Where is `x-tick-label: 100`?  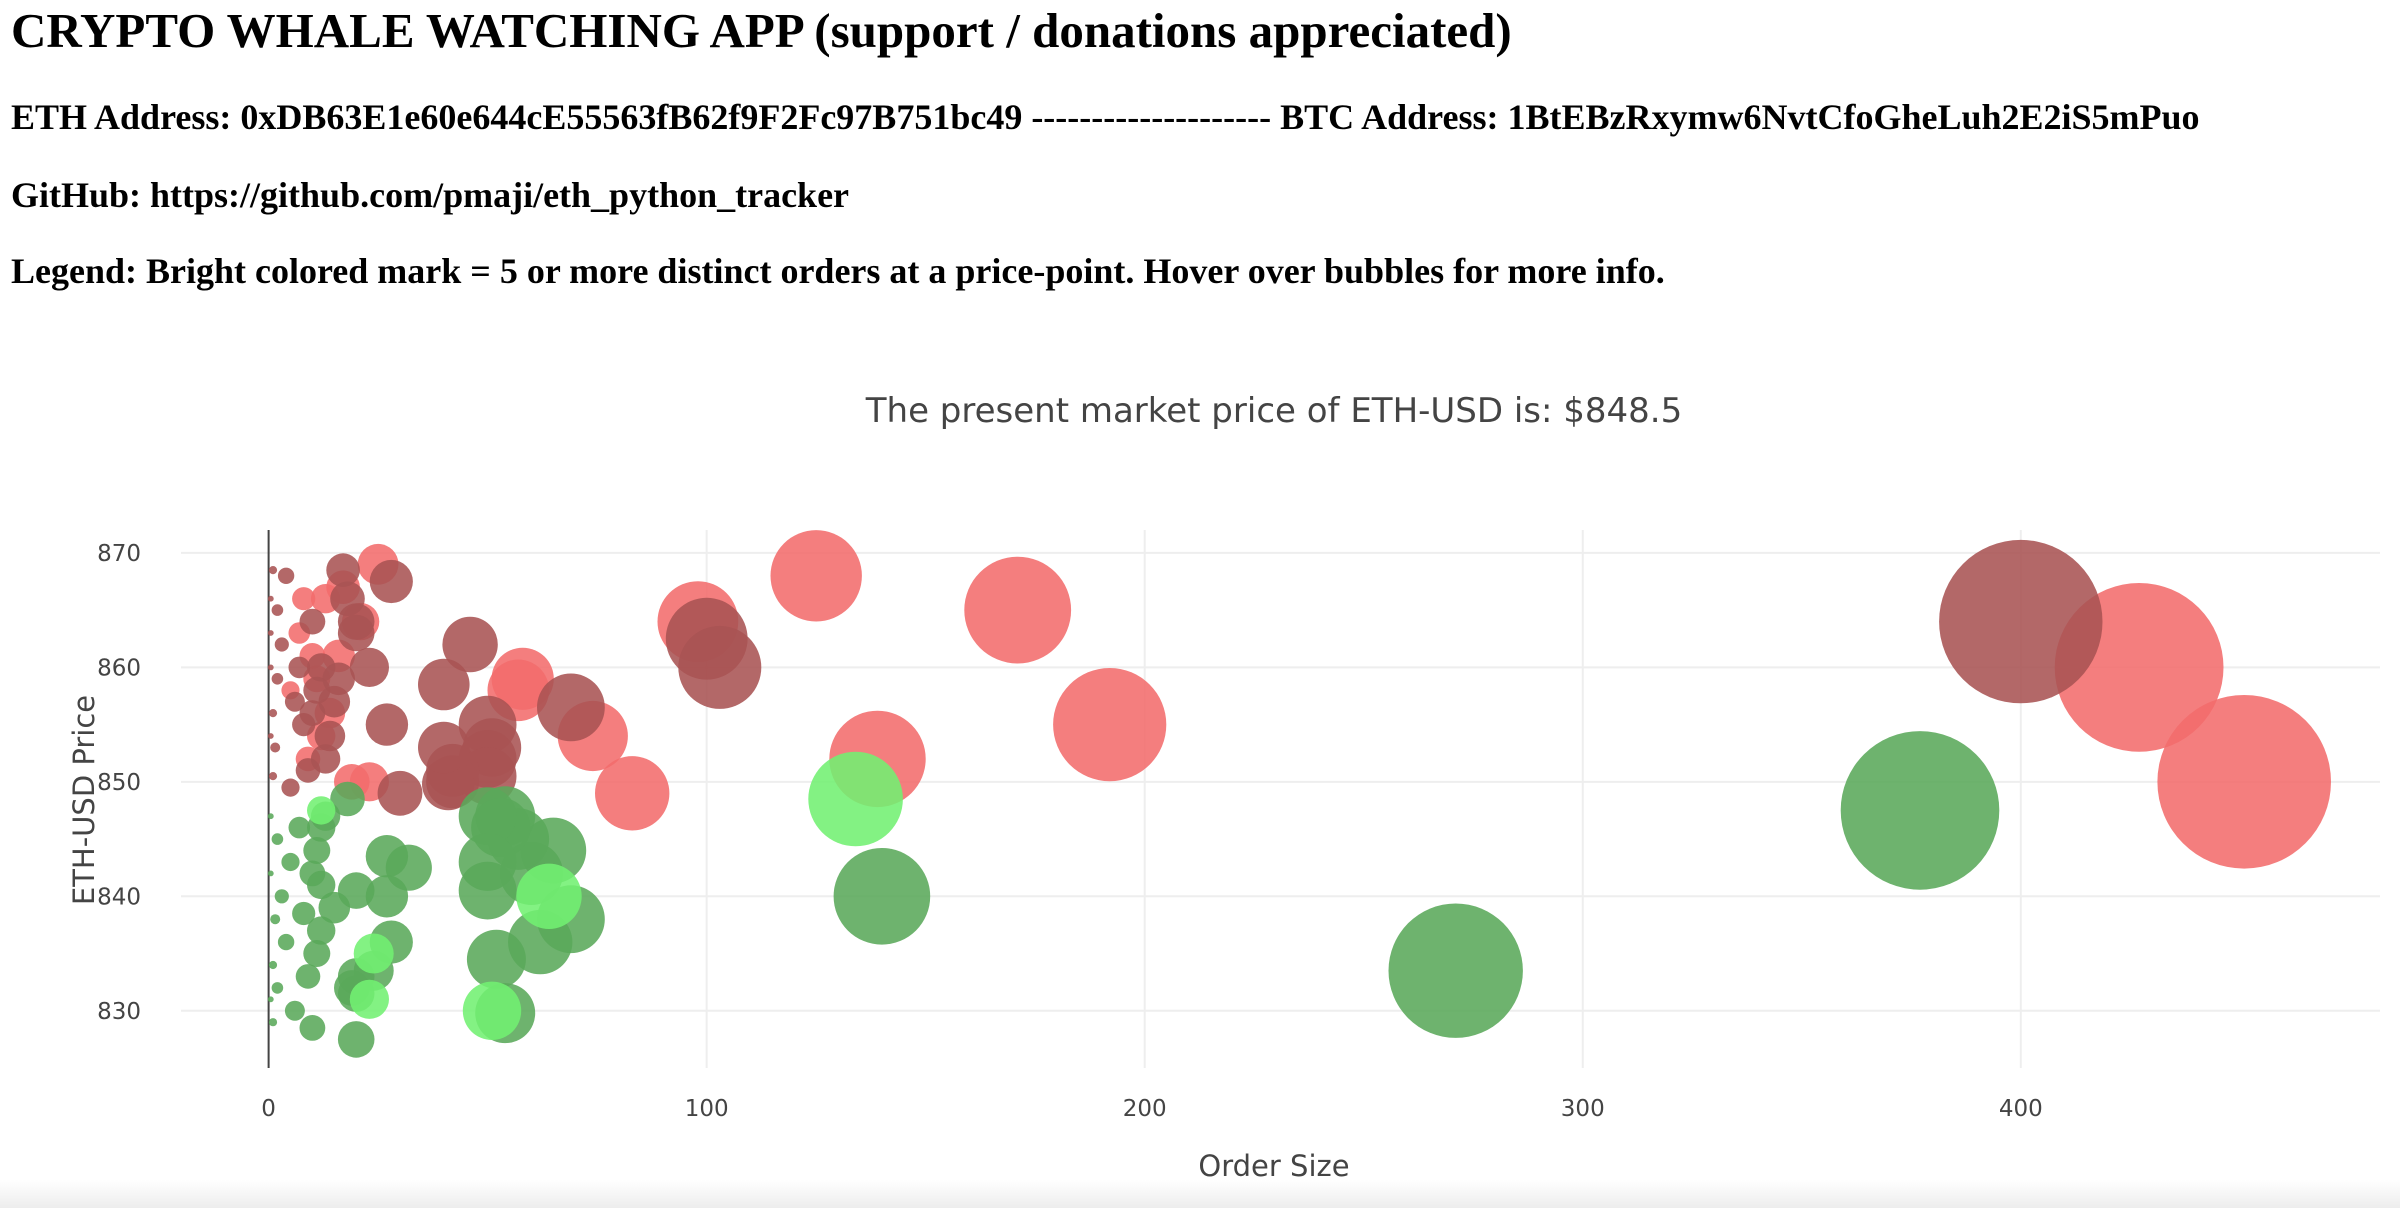
x-tick-label: 100 is located at coordinates (707, 1109).